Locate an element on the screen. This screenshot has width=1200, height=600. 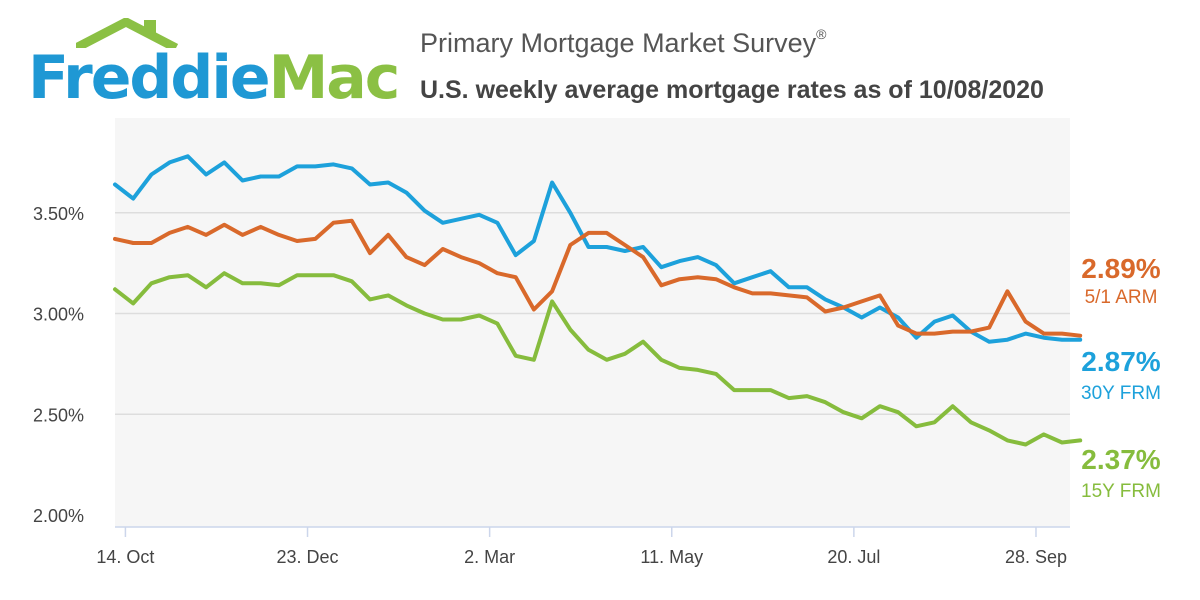
frm-30y-series-name: 30Y FRM is located at coordinates (1121, 393).